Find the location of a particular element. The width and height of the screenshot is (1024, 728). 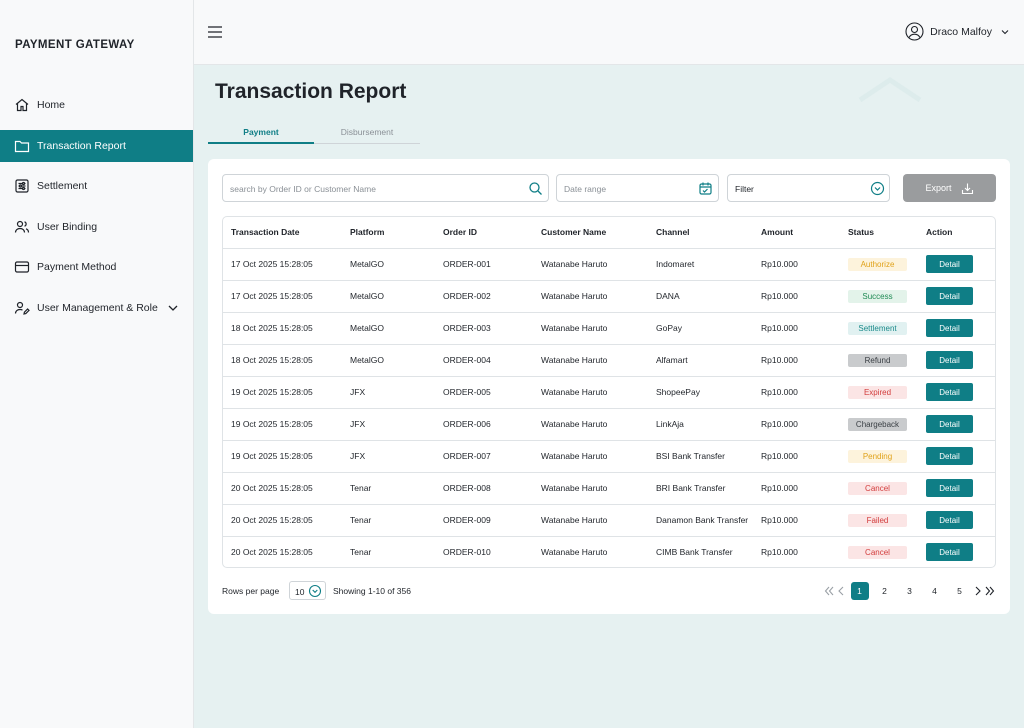

status-badge: Expired is located at coordinates (877, 392).